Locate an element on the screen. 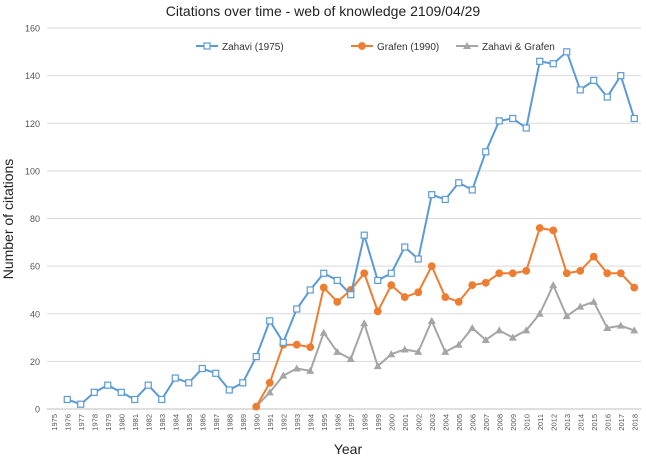 This screenshot has height=464, width=646. x-tick-label: 1978 is located at coordinates (94, 422).